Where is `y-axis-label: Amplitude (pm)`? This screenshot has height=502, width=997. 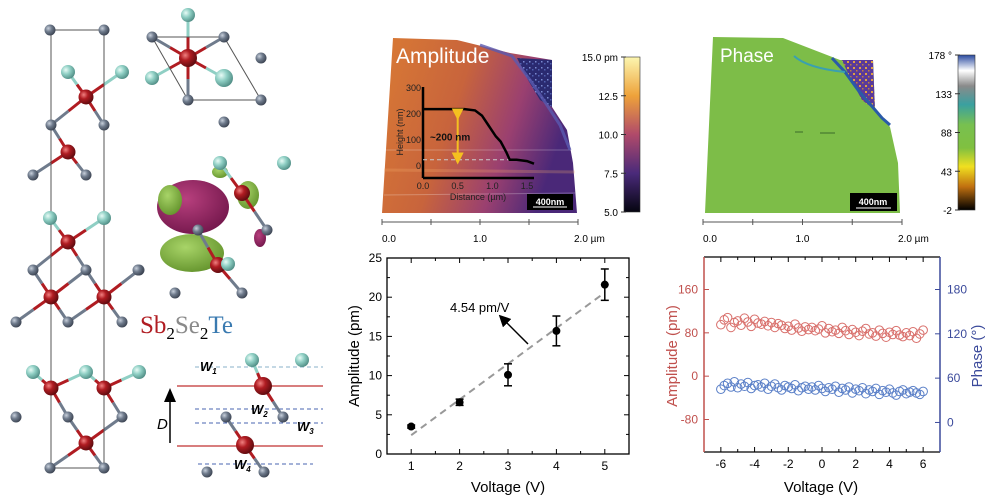 y-axis-label: Amplitude (pm) is located at coordinates (354, 356).